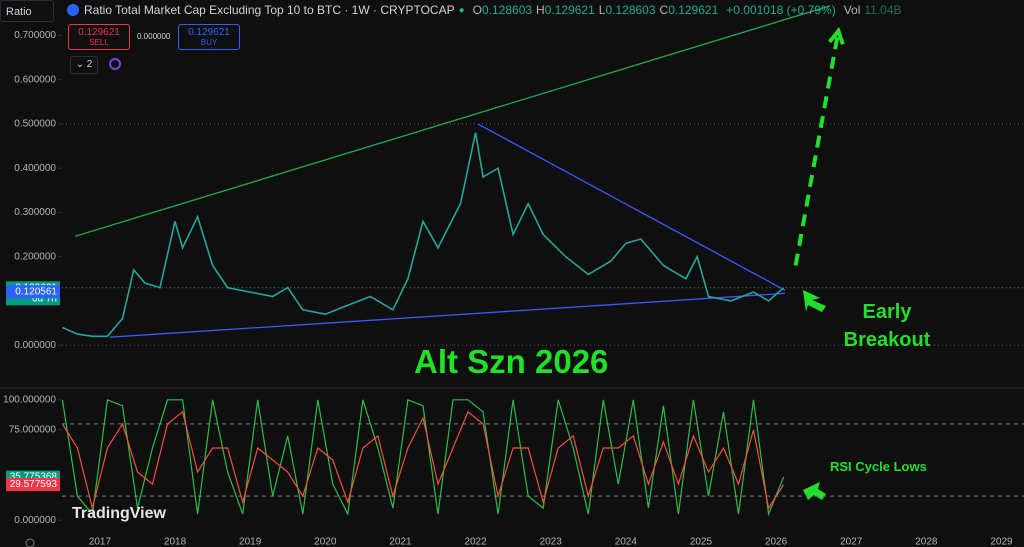  What do you see at coordinates (27, 11) in the screenshot?
I see `symbol-box: Ratio` at bounding box center [27, 11].